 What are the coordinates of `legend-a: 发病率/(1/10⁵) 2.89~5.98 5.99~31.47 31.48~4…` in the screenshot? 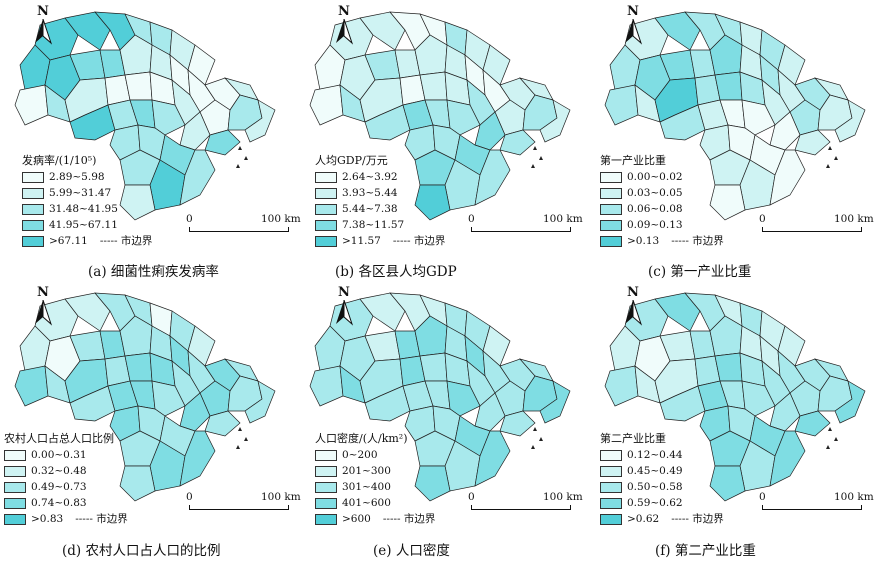 It's located at (87, 202).